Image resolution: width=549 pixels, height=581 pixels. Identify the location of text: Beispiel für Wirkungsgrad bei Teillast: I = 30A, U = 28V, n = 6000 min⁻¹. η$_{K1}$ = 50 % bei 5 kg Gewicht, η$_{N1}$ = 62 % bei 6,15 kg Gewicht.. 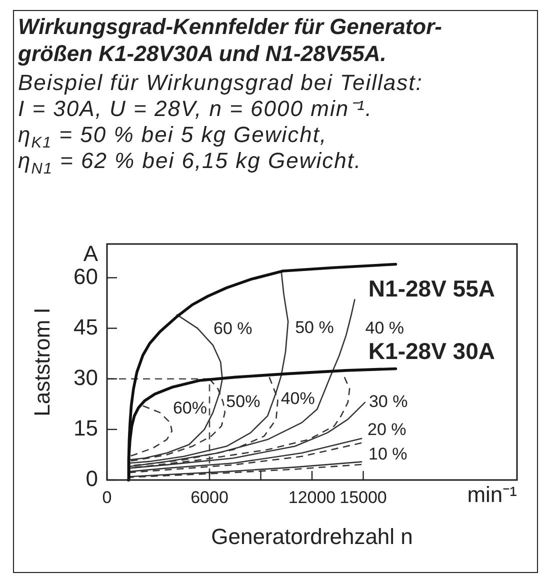
(220, 124).